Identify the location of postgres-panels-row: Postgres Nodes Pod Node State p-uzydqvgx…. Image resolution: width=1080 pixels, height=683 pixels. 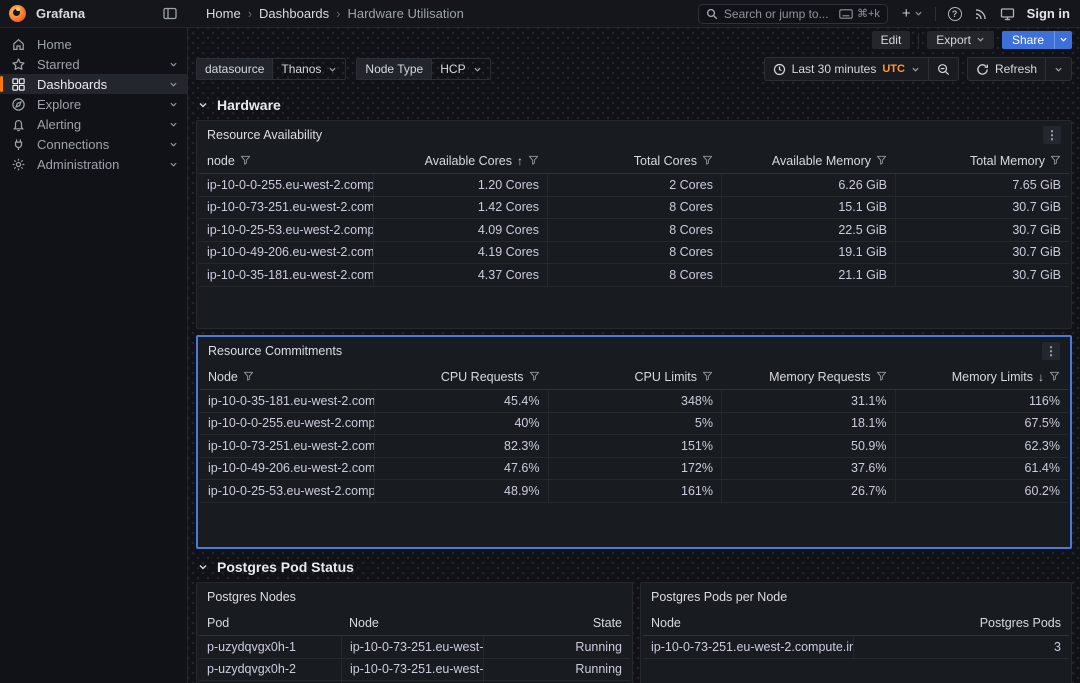
(634, 632).